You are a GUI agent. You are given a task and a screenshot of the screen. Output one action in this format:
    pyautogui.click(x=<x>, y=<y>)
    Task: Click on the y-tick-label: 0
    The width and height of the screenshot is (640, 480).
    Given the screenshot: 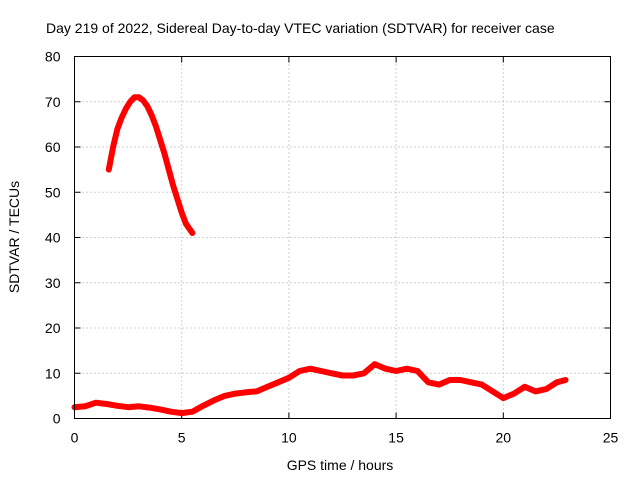 What is the action you would take?
    pyautogui.click(x=57, y=419)
    